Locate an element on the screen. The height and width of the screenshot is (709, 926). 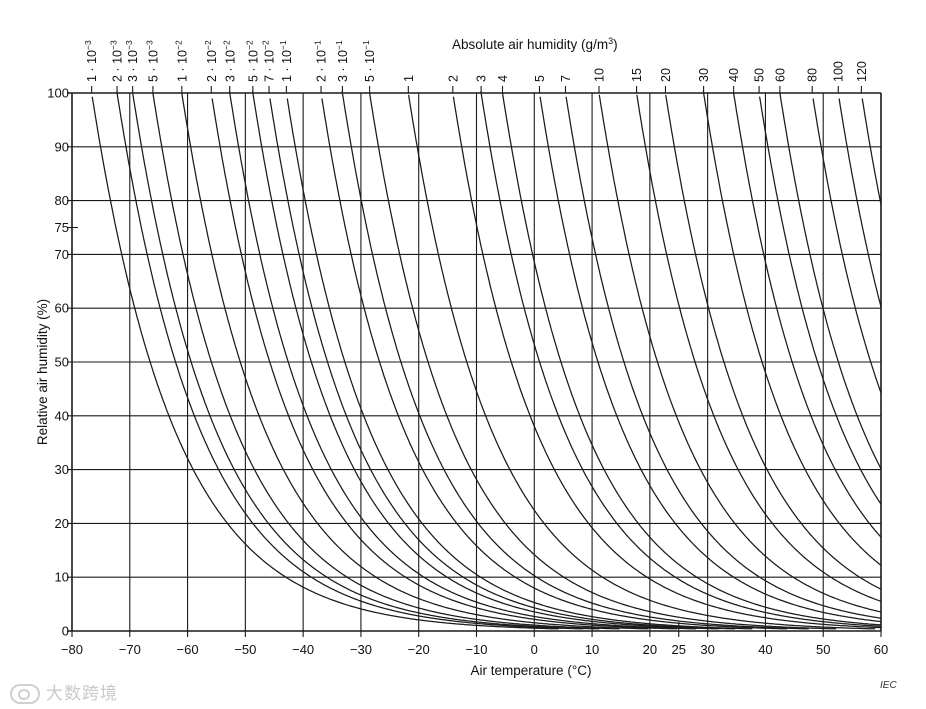
x-tick-label: 40 is located at coordinates (765, 649).